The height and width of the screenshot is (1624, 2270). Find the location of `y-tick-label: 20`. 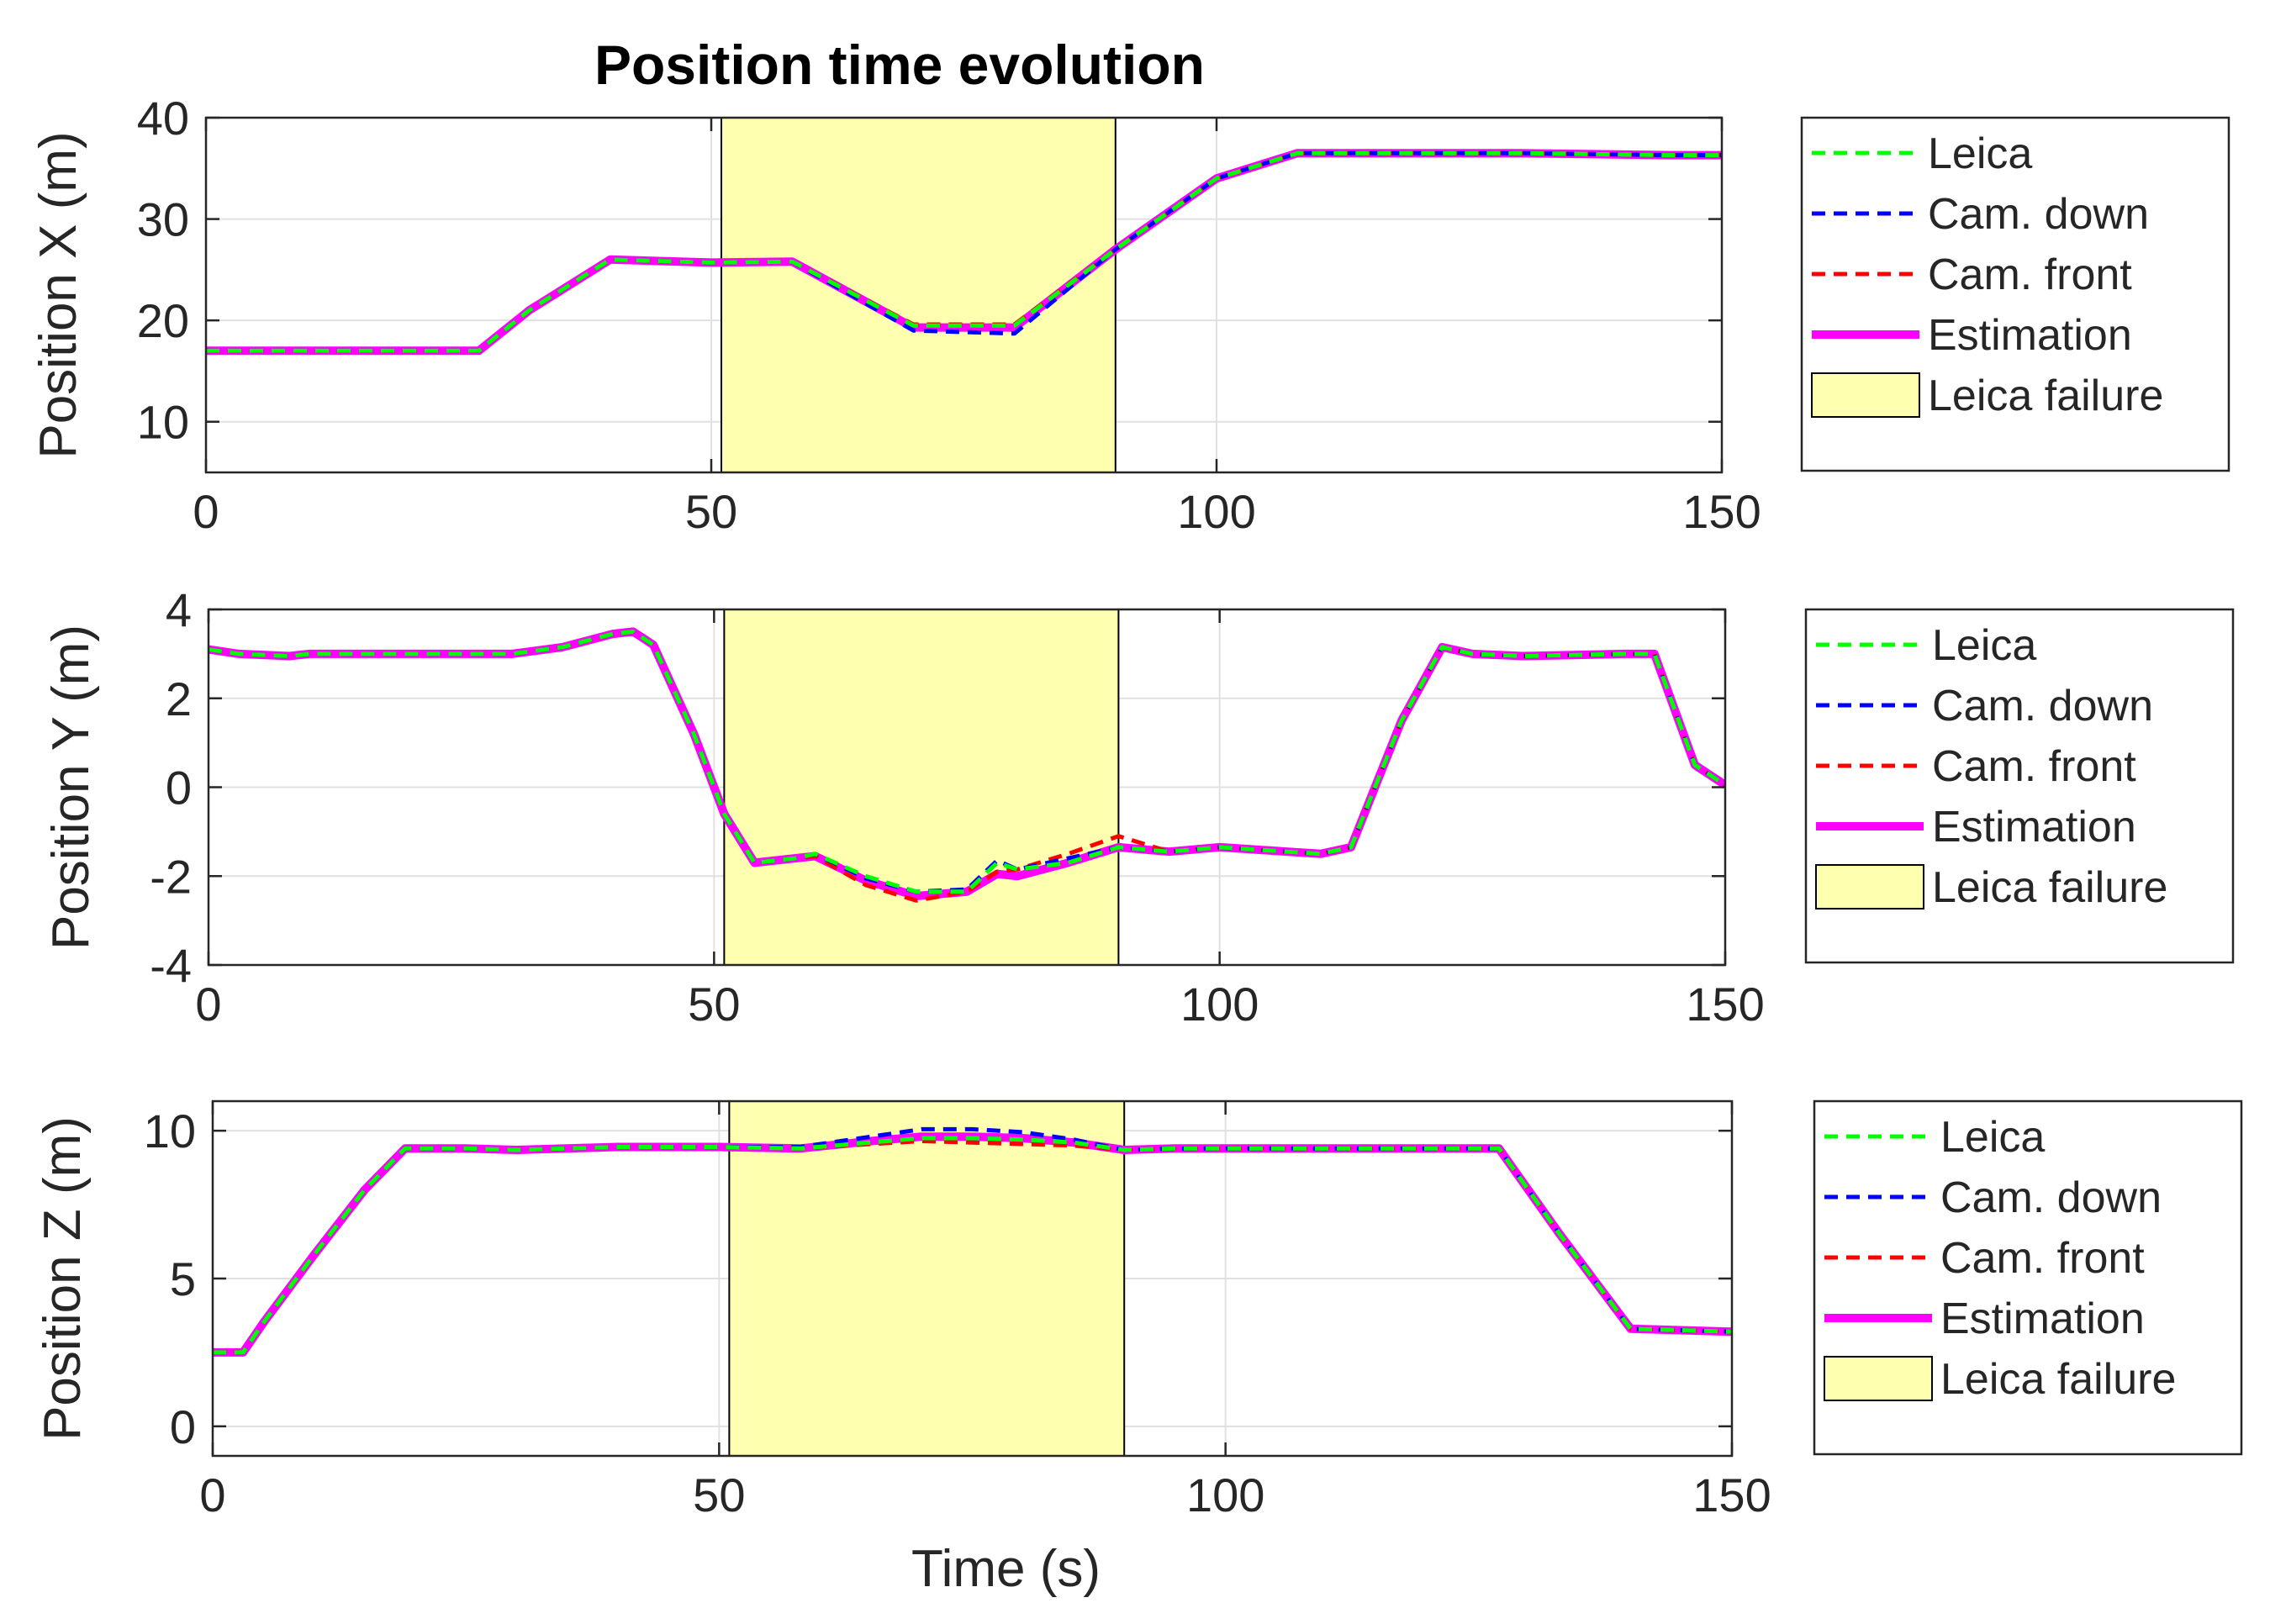

y-tick-label: 20 is located at coordinates (163, 320).